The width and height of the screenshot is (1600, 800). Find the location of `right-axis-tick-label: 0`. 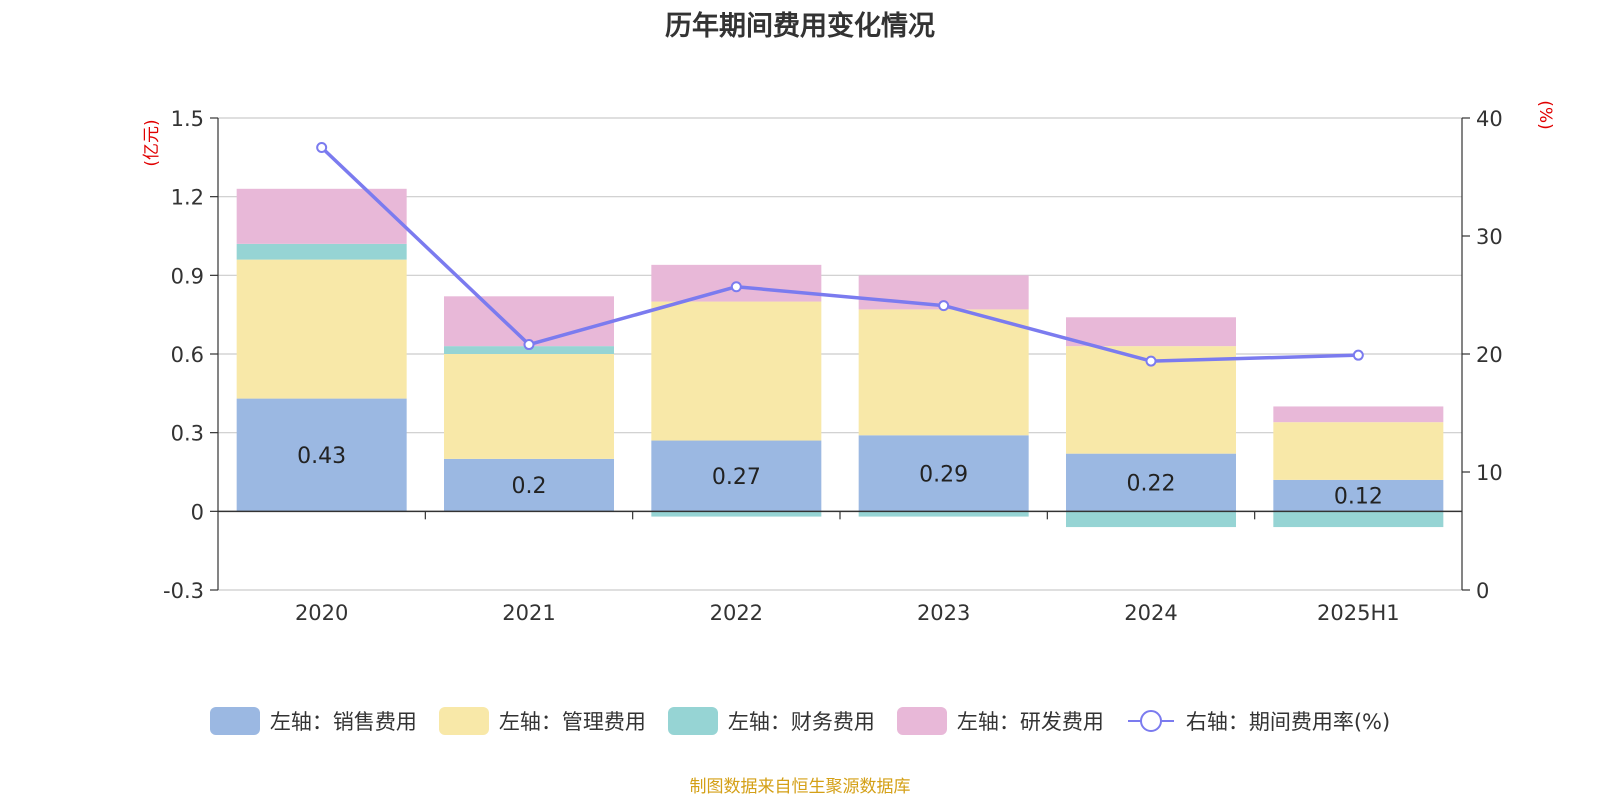

right-axis-tick-label: 0 is located at coordinates (1482, 591).